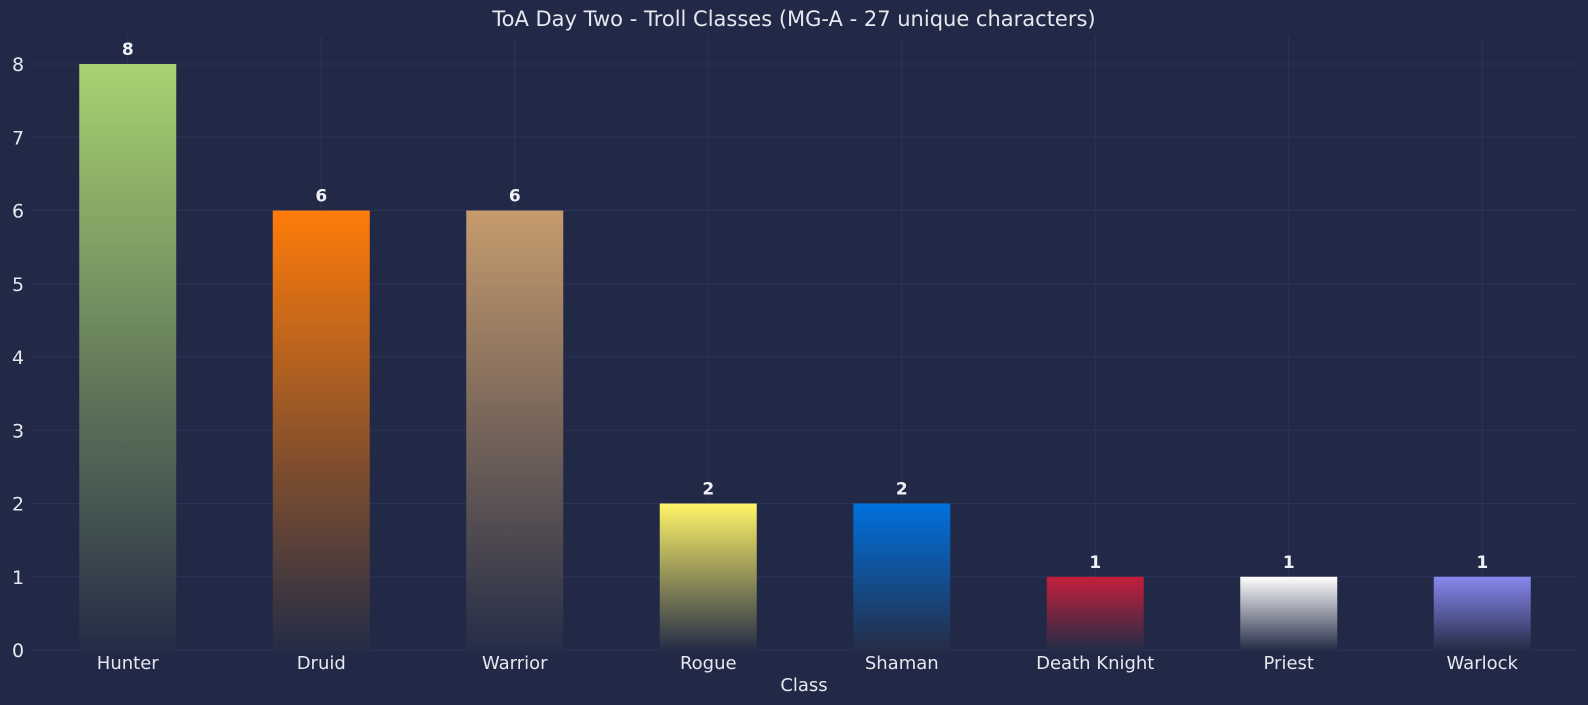 The image size is (1588, 705). Describe the element at coordinates (18, 138) in the screenshot. I see `y-tick-label: 7` at that location.